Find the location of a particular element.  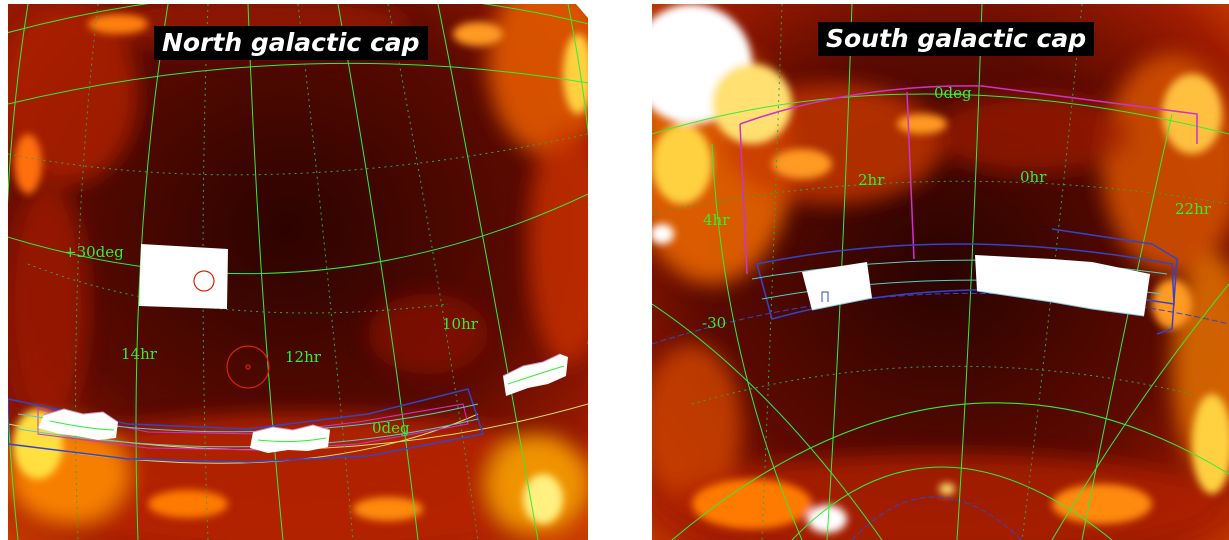

north-dec-0-label: 0deg is located at coordinates (391, 428).